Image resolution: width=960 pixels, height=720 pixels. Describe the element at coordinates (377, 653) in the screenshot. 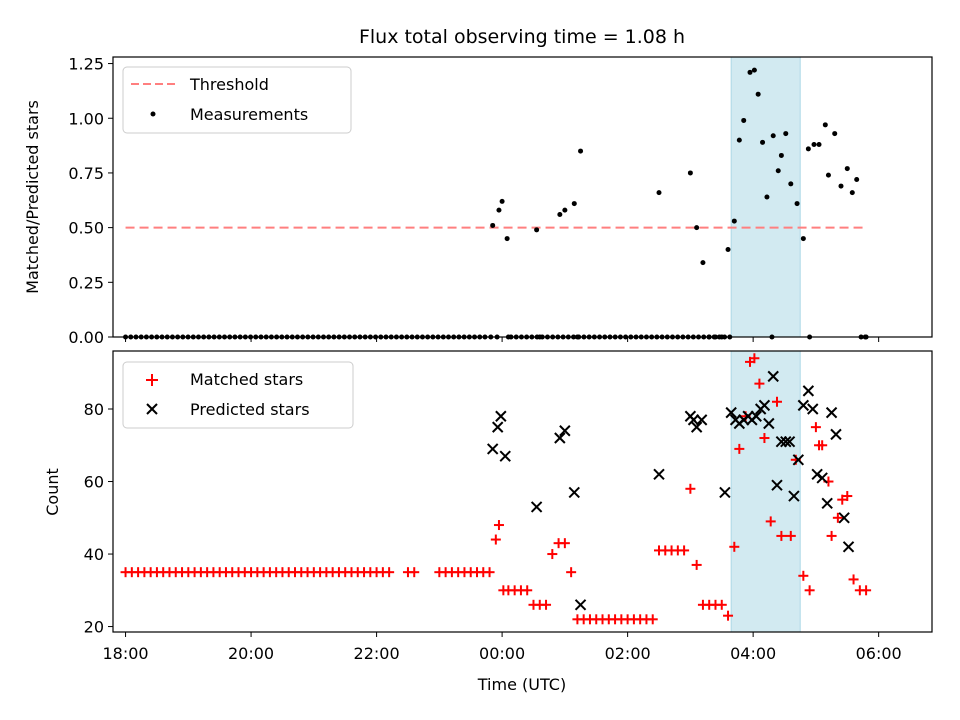

I see `bottom-xtick-label: 22:00` at that location.